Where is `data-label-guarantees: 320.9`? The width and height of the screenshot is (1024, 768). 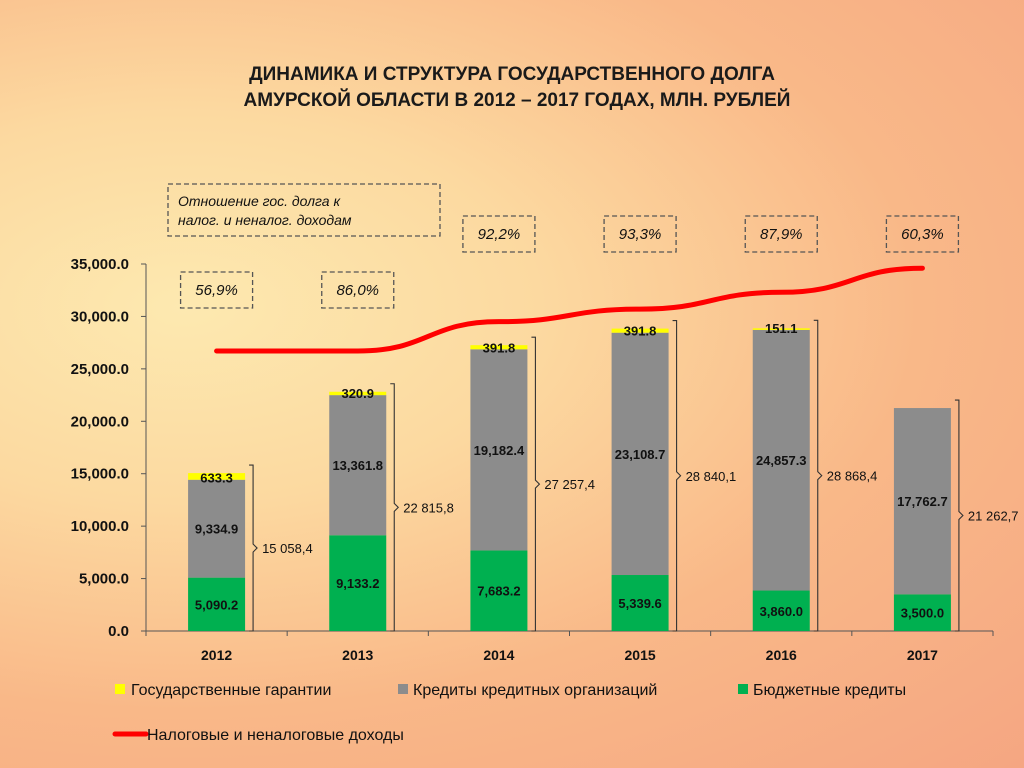 data-label-guarantees: 320.9 is located at coordinates (357, 393).